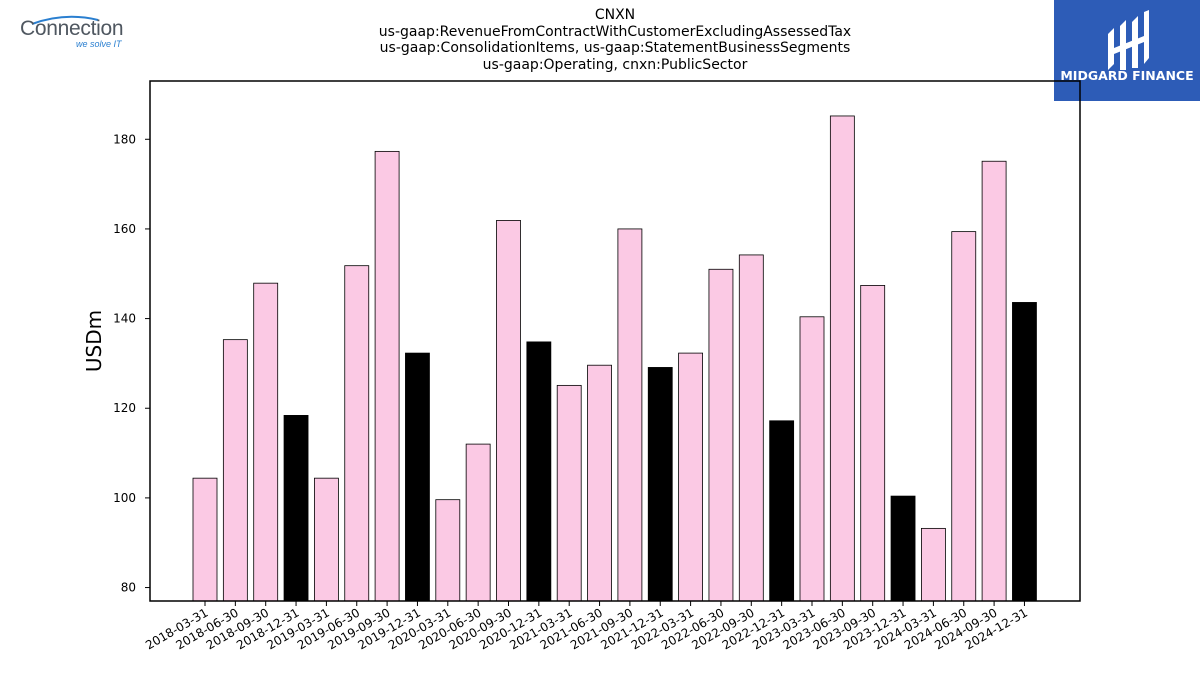 The height and width of the screenshot is (675, 1200). Describe the element at coordinates (99, 44) in the screenshot. I see `connection-logo-tagline: we solve IT` at that location.